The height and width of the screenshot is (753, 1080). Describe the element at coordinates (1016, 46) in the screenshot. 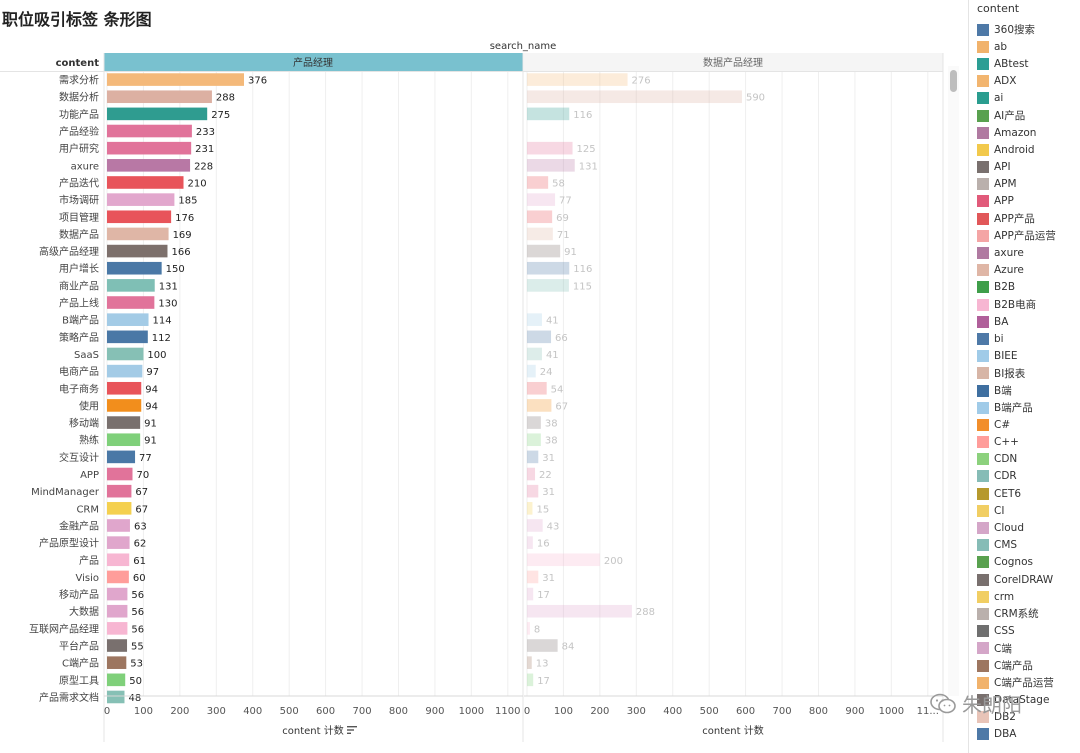

I see `legend-item: ab` at that location.